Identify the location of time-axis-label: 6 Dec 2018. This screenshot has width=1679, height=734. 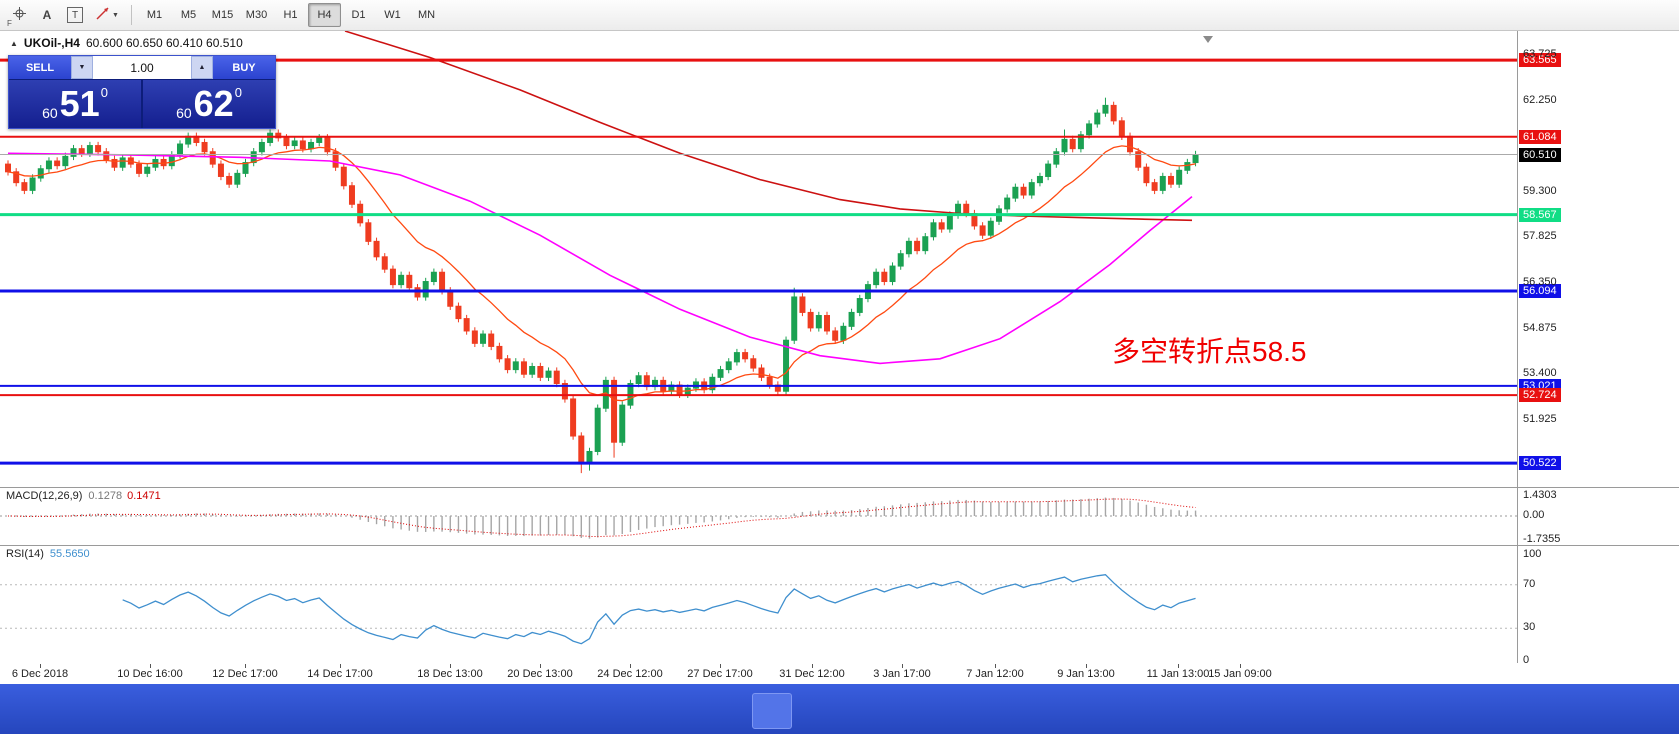
(40, 674).